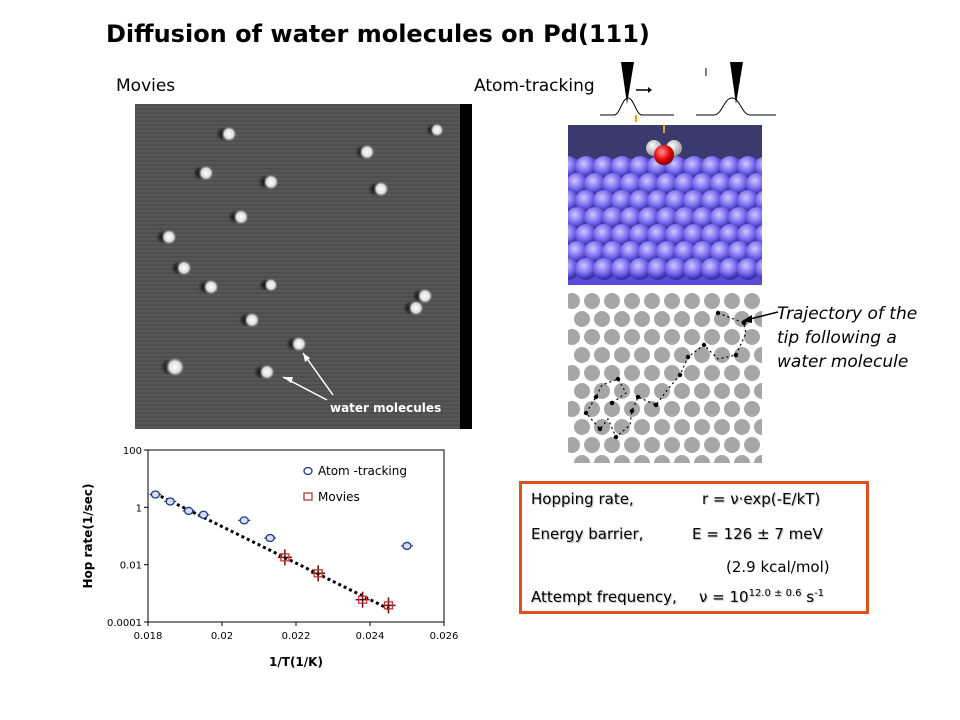 This screenshot has height=720, width=960. What do you see at coordinates (665, 375) in the screenshot?
I see `trajectory-points` at bounding box center [665, 375].